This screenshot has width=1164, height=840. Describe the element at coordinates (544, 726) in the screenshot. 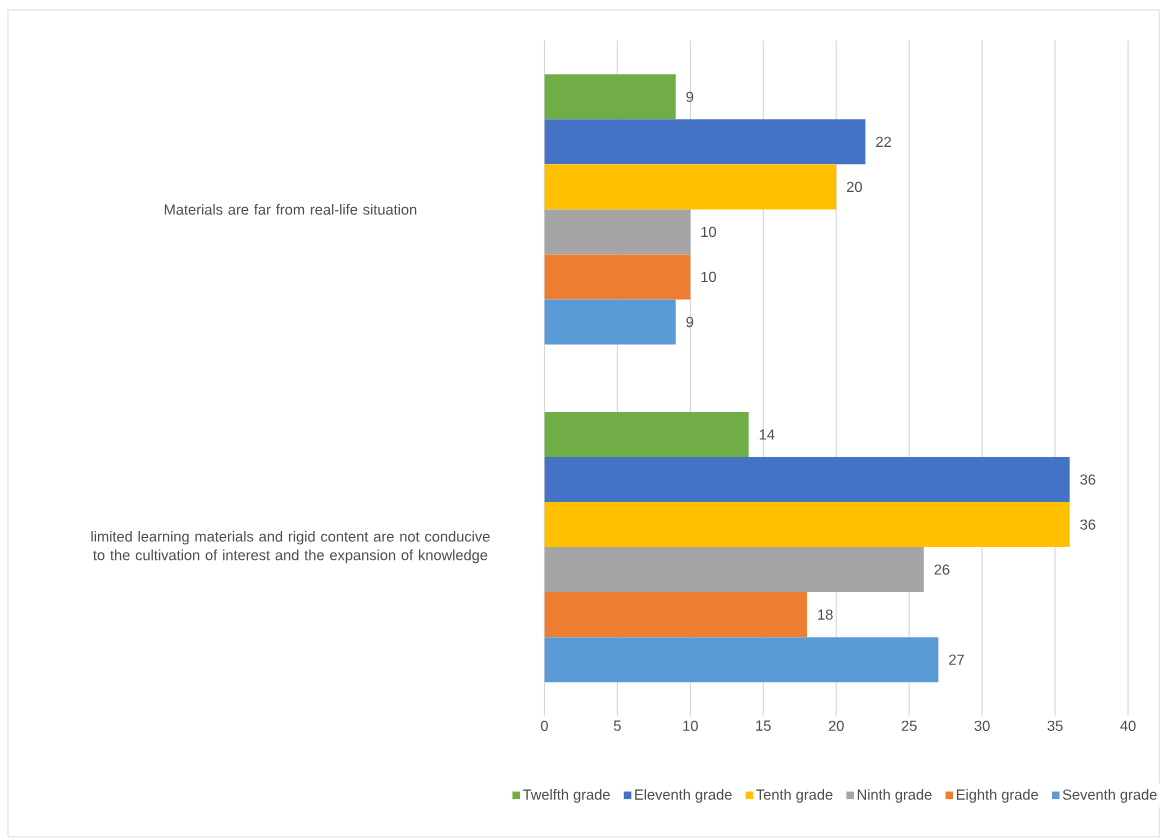

I see `x-tick-label: 0` at that location.